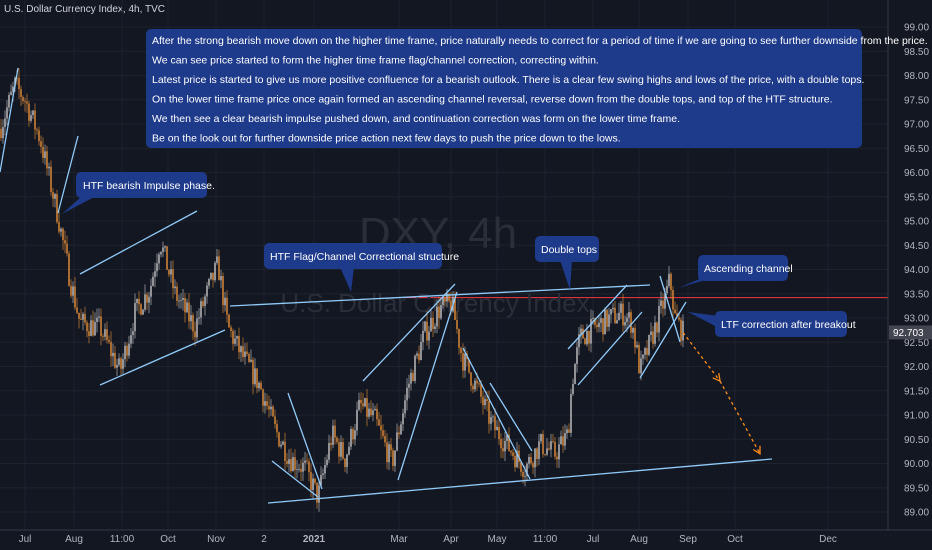  I want to click on ltf-note, so click(781, 324).